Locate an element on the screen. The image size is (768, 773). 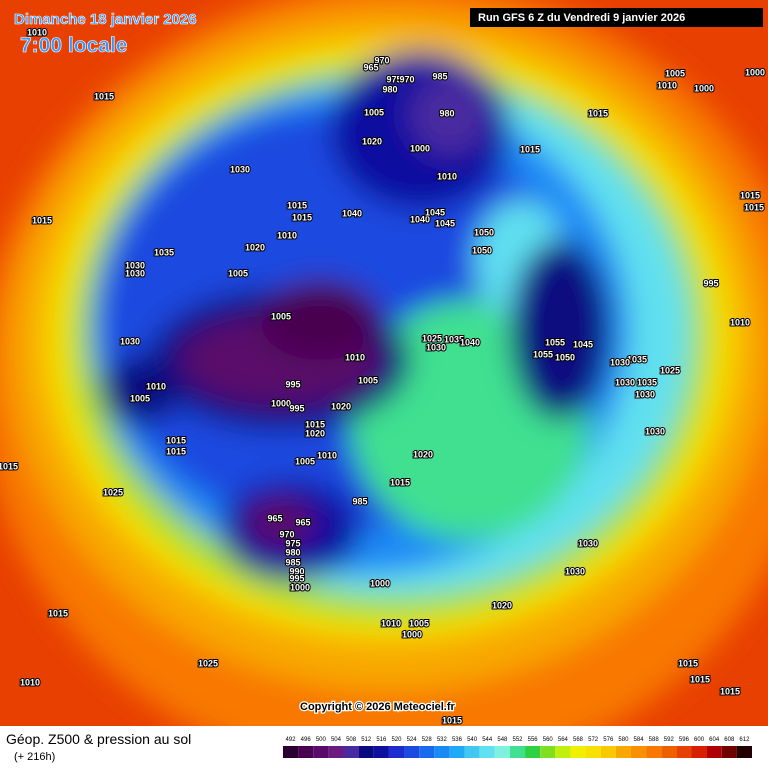
isobar-label: 965 is located at coordinates (274, 518).